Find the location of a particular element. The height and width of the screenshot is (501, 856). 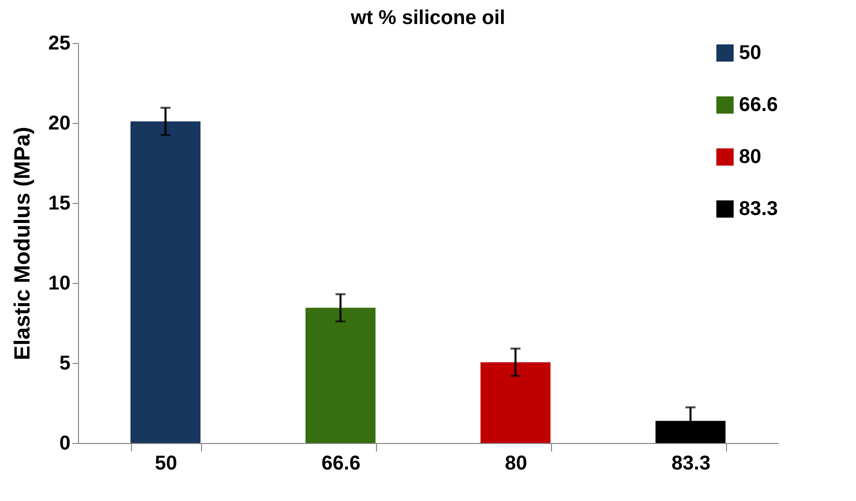

x-tick-label: 83.3 is located at coordinates (691, 463).